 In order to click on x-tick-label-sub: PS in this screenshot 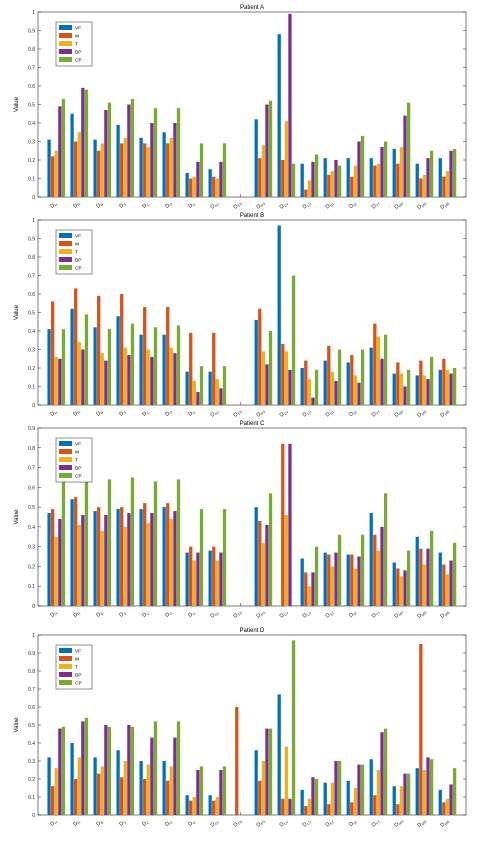, I will do `click(263, 204)`.